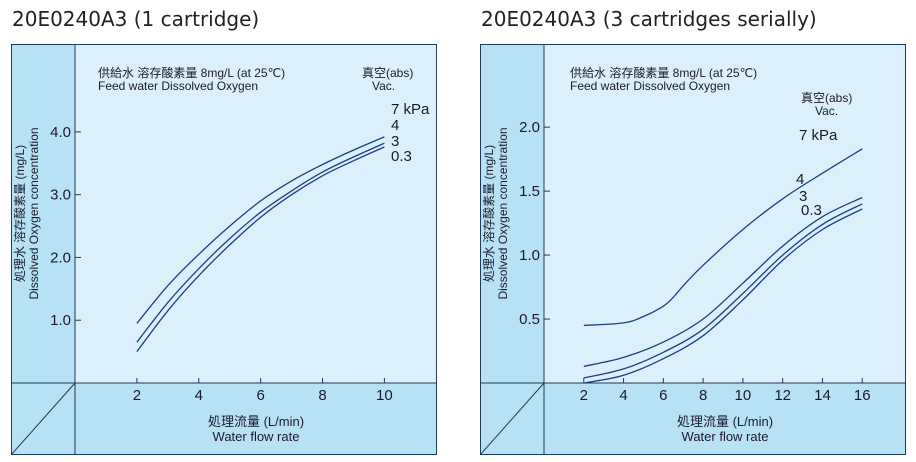 This screenshot has width=916, height=462. What do you see at coordinates (529, 191) in the screenshot?
I see `y-tick-label: 1.5` at bounding box center [529, 191].